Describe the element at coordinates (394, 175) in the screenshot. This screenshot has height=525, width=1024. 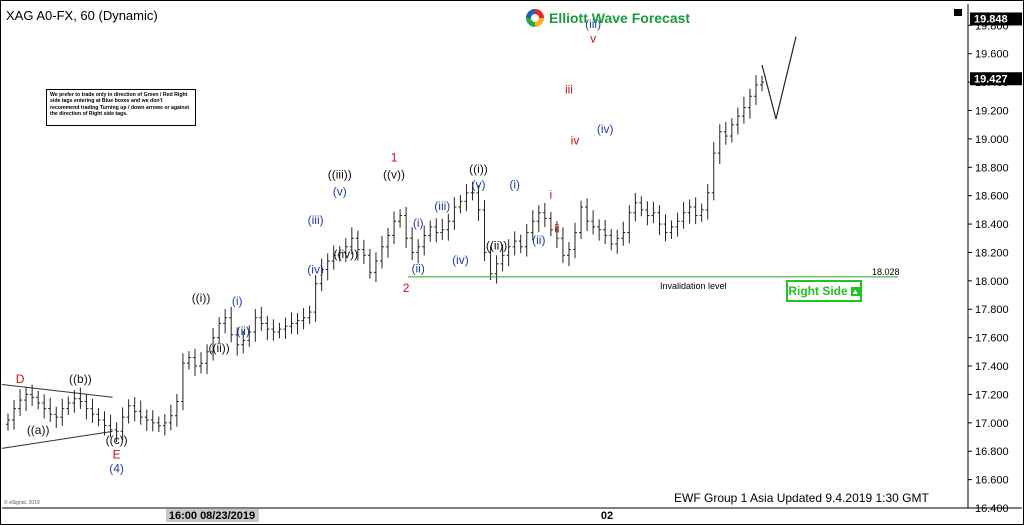
I see `wave-label: ((v))` at that location.